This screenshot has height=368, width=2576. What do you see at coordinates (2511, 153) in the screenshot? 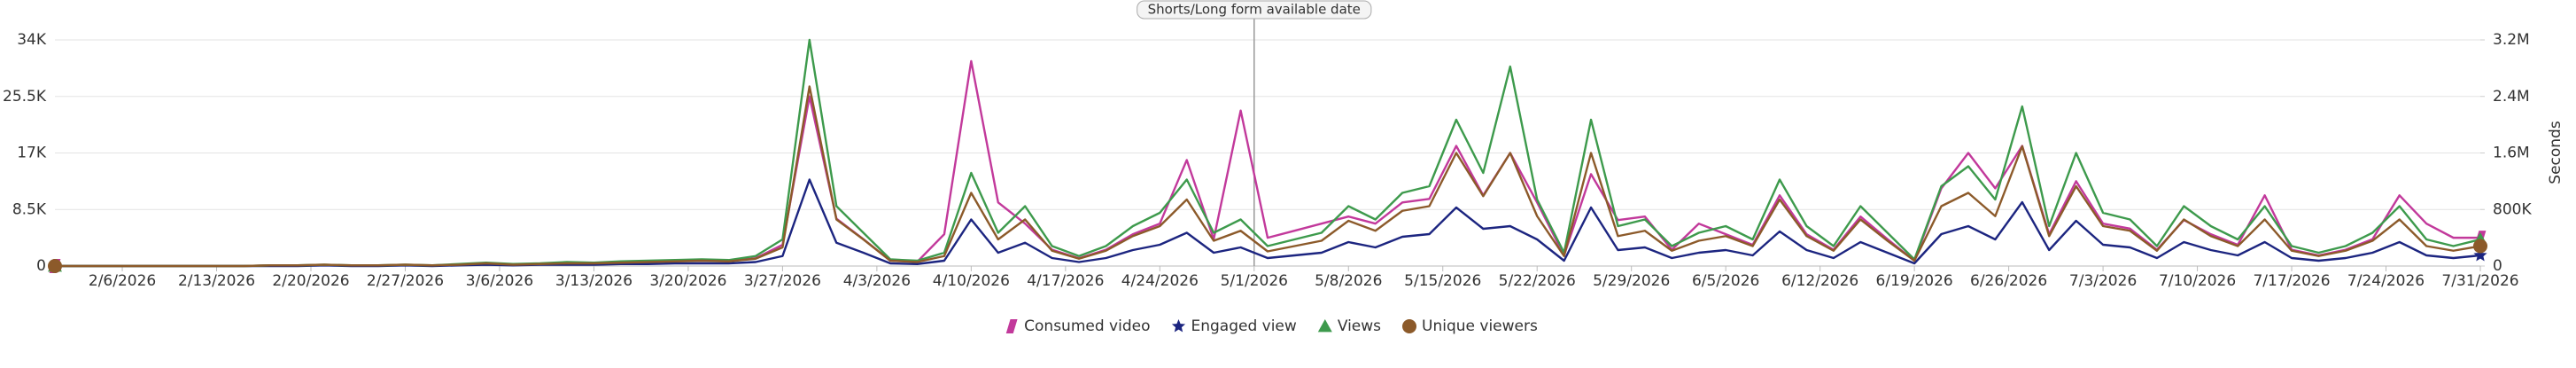
I see `y2-tick-label: 1.6M` at bounding box center [2511, 153].